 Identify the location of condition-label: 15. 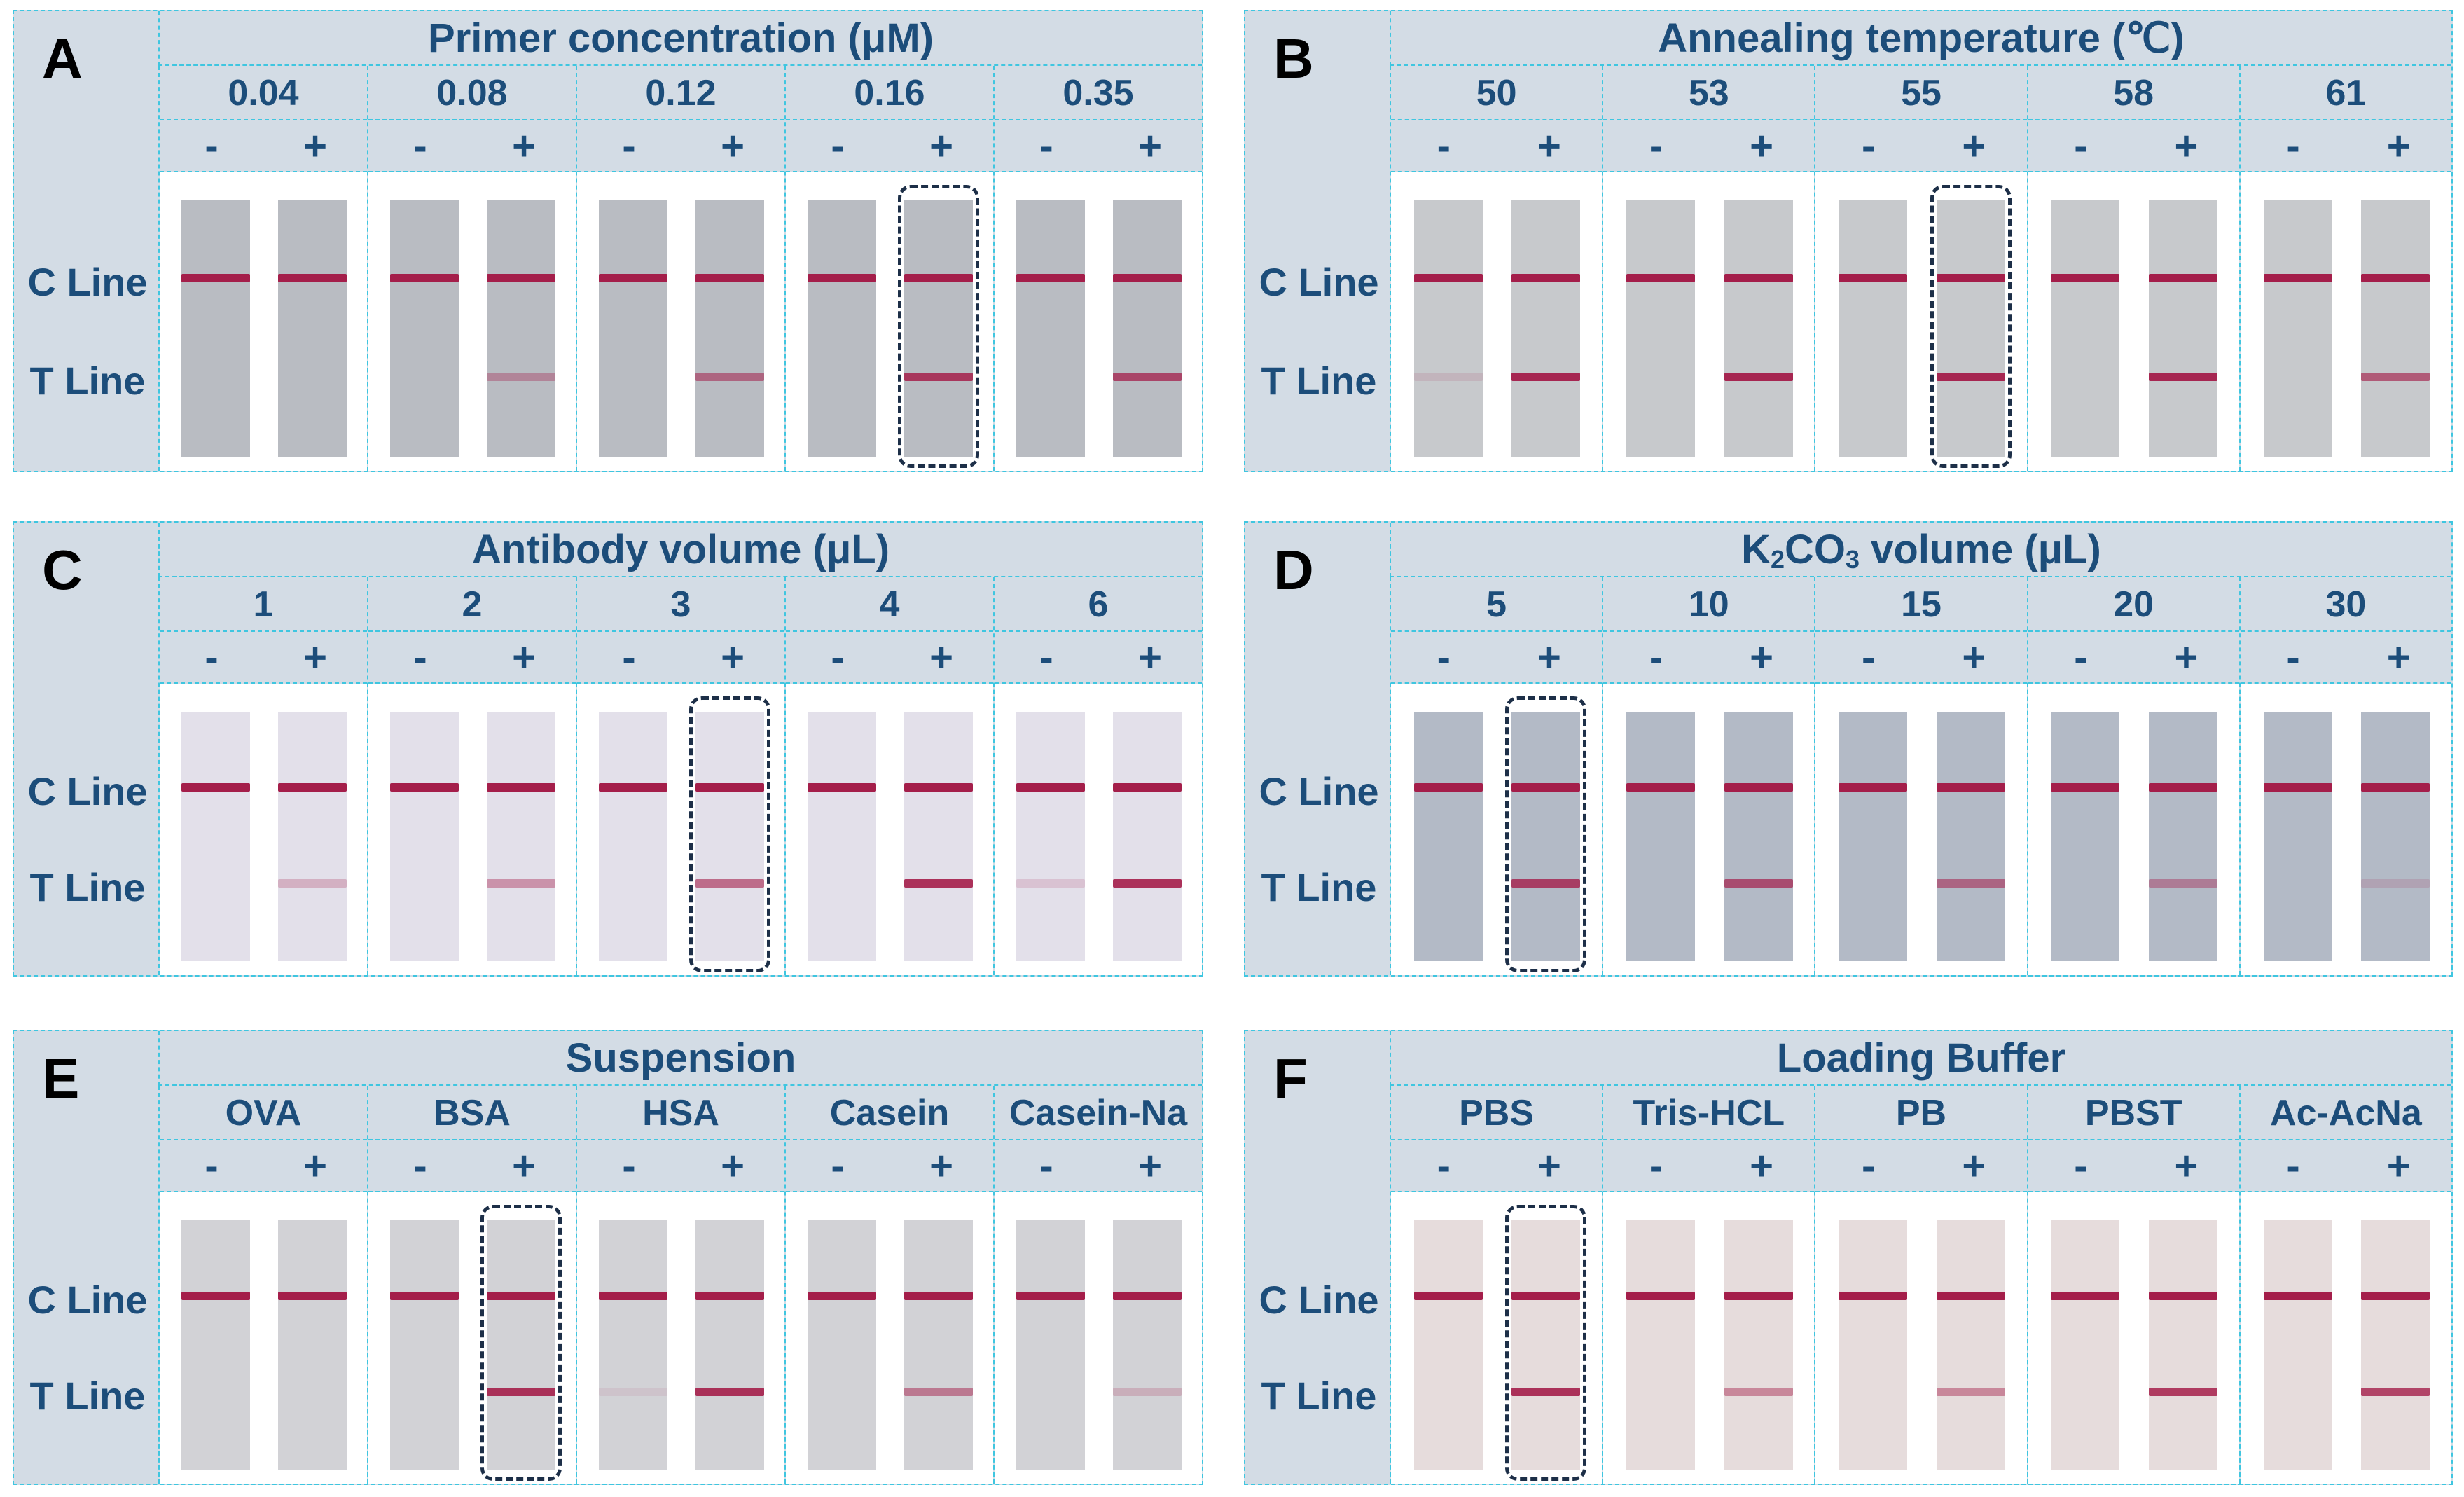
(1921, 604).